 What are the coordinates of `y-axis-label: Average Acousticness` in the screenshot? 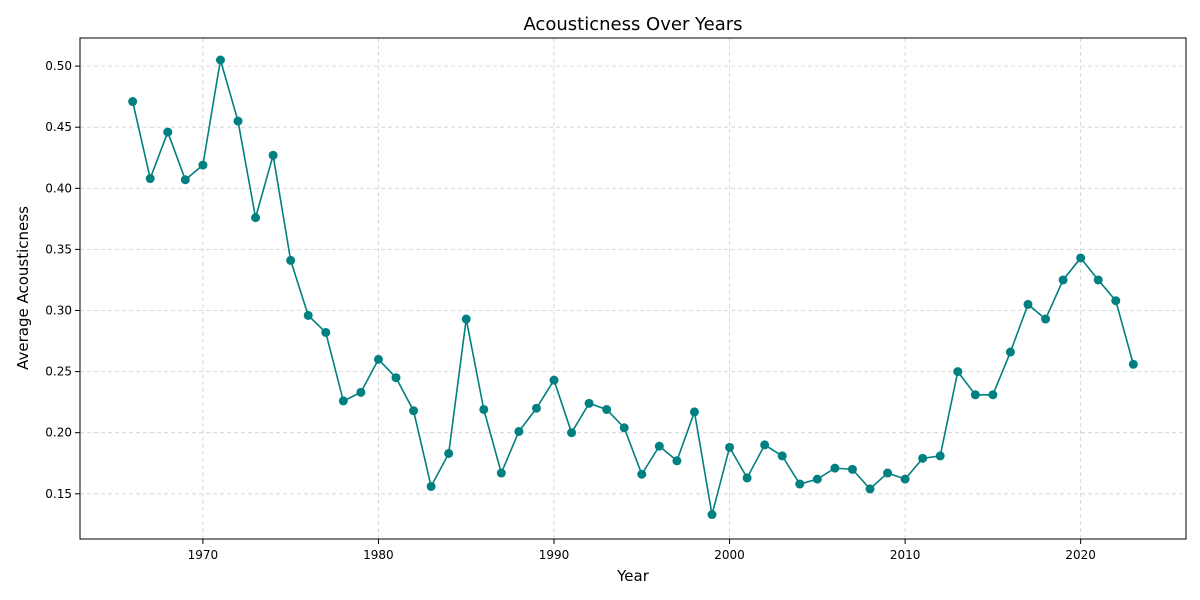 It's located at (23, 288).